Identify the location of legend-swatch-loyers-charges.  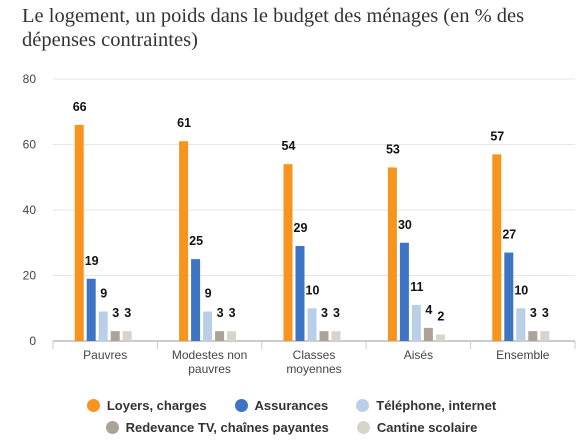
(93, 405).